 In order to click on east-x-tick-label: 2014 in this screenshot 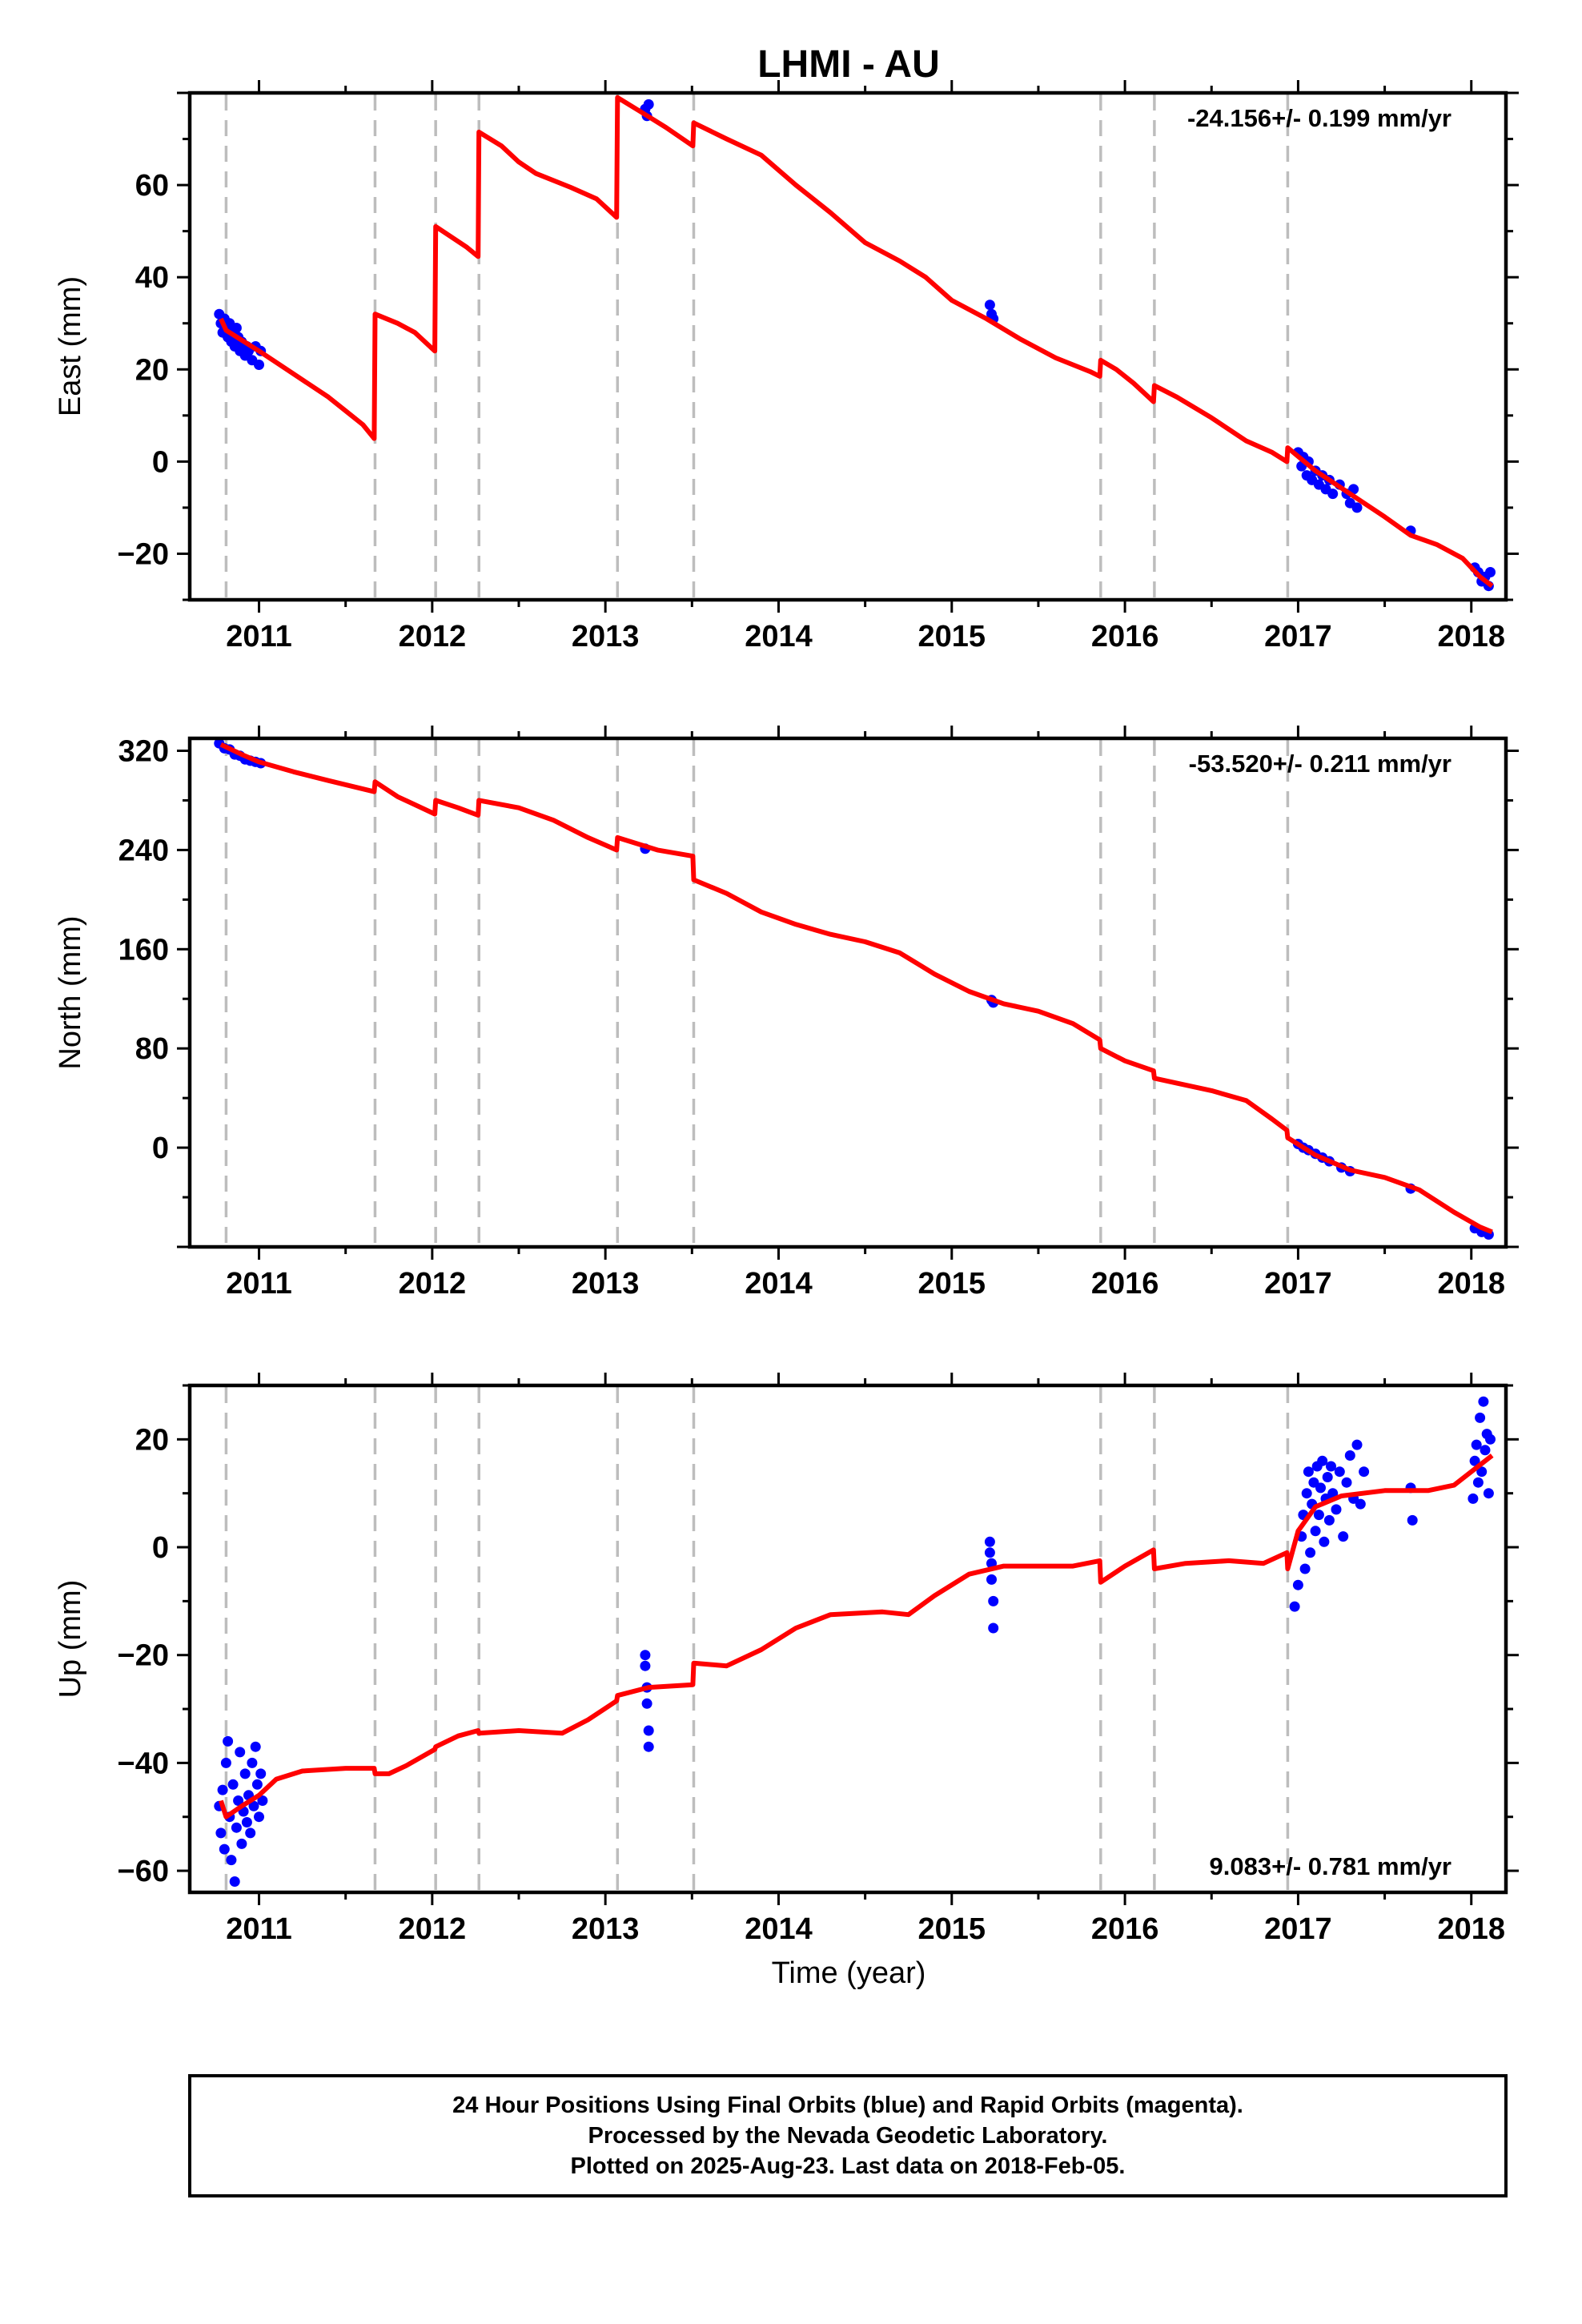, I will do `click(779, 636)`.